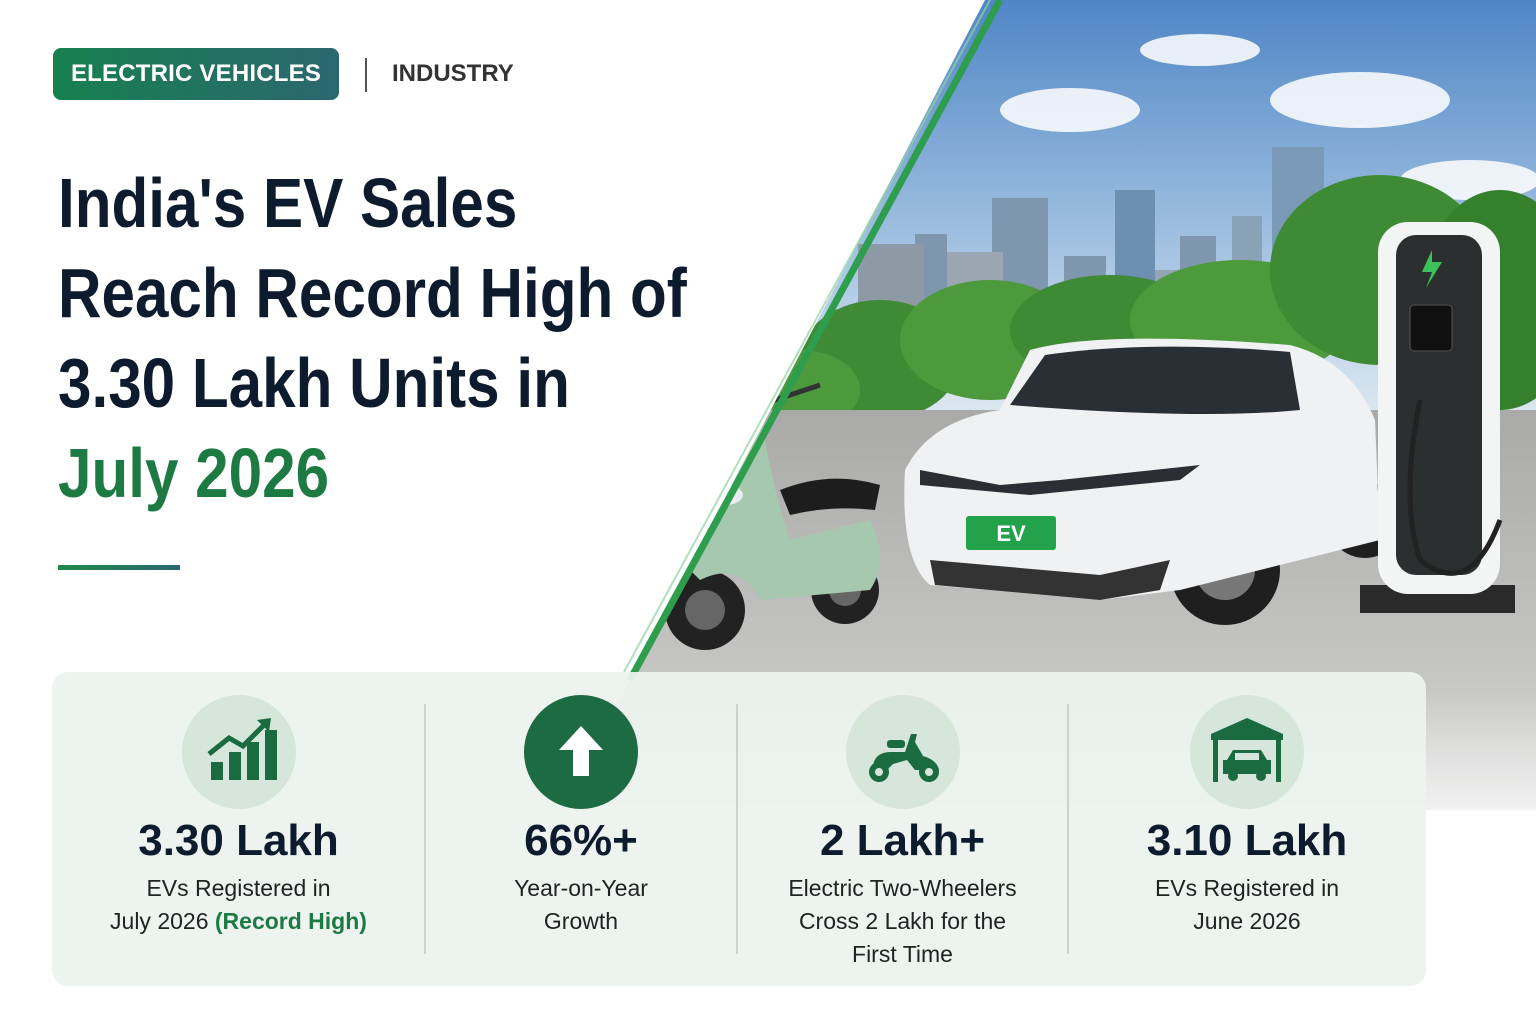  Describe the element at coordinates (238, 905) in the screenshot. I see `stat-description: EVs Registered in July 2026 (Record High)` at that location.